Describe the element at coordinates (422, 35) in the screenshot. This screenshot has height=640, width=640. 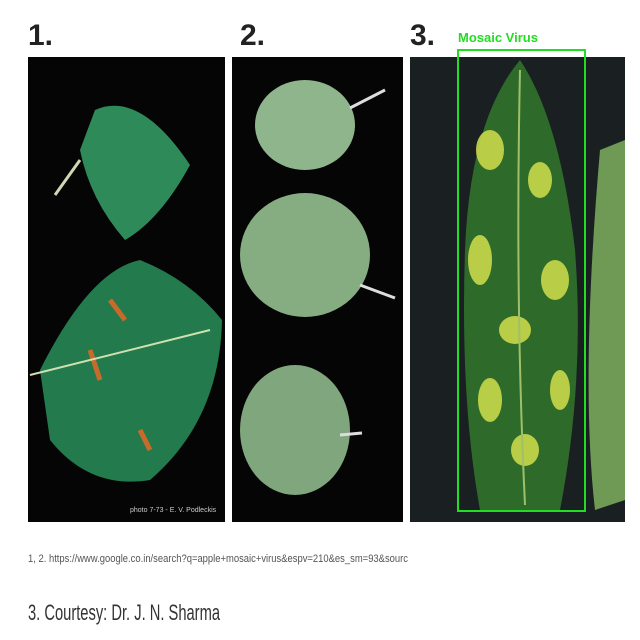
I see `panel-number: 3.` at that location.